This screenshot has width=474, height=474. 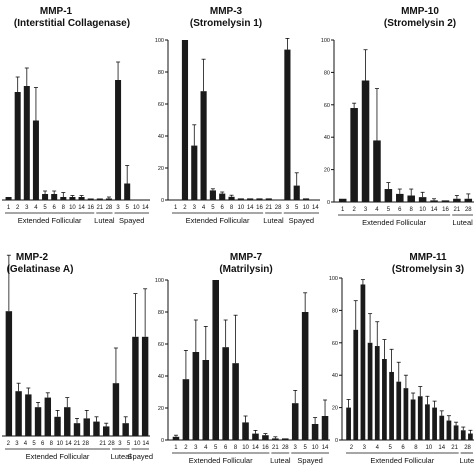 I want to click on panel-mmp-11: MMP-11 (Stromelysin 3), so click(x=428, y=263).